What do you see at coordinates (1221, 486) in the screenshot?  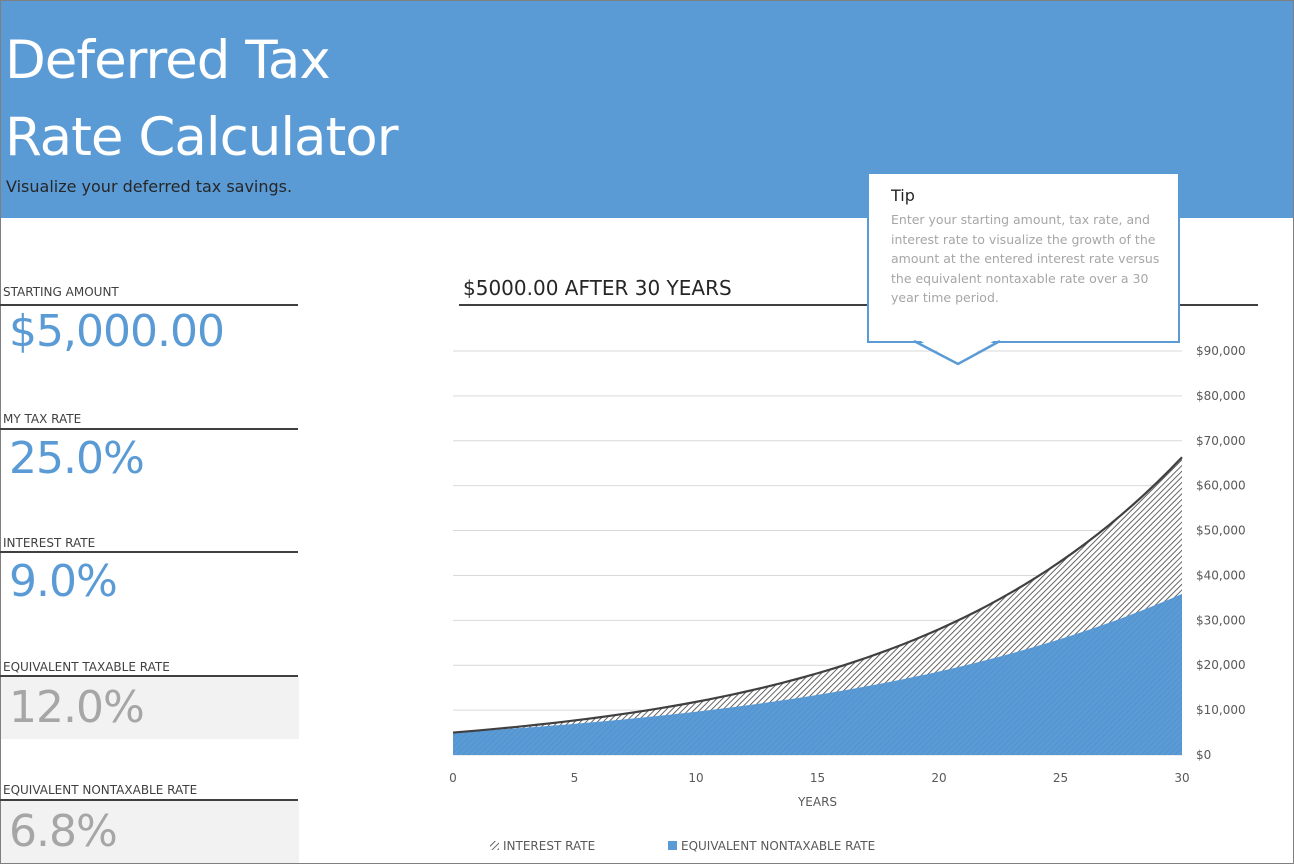 I see `y-tick-label: $60,000` at bounding box center [1221, 486].